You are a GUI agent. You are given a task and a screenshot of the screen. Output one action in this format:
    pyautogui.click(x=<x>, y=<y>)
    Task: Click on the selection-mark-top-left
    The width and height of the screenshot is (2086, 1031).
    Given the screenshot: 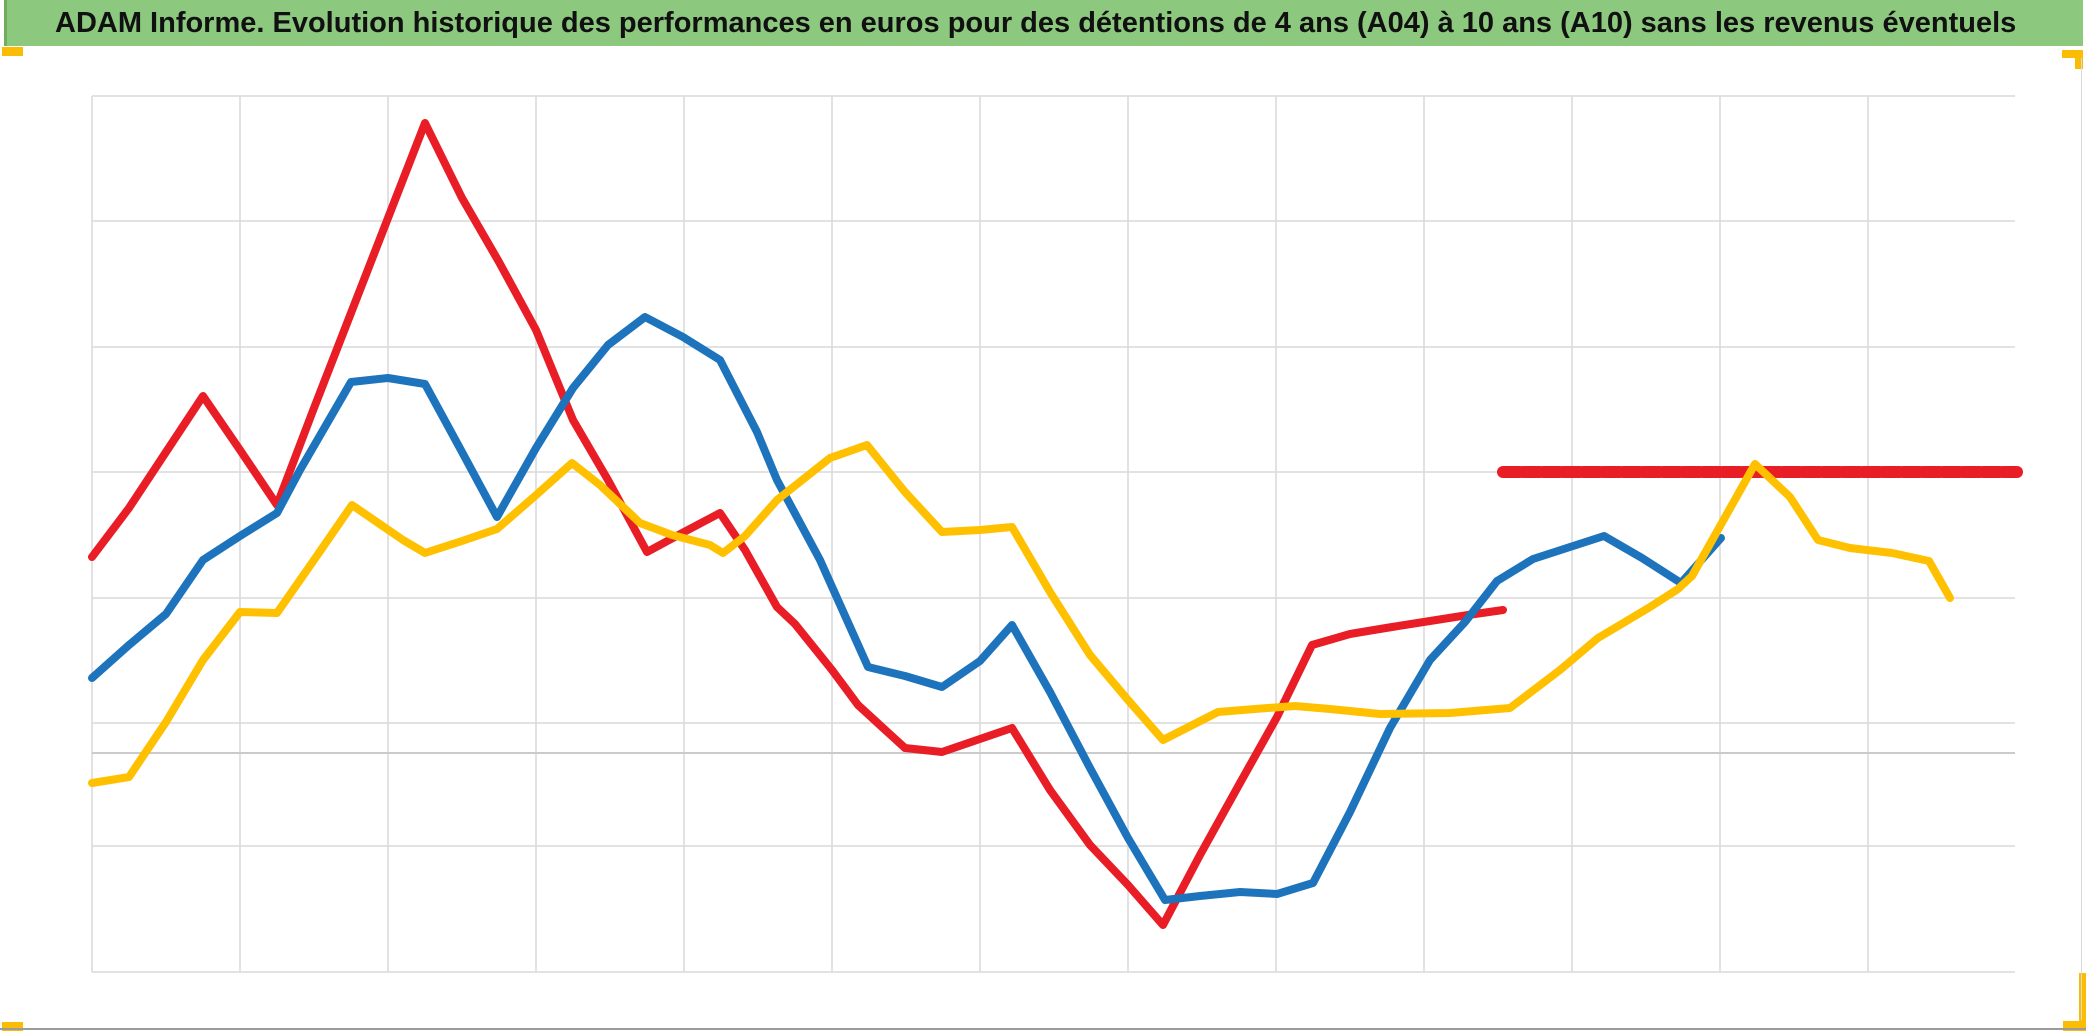 What is the action you would take?
    pyautogui.click(x=12, y=51)
    